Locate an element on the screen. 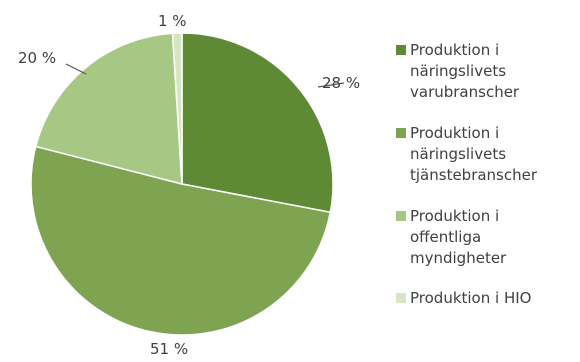 This screenshot has width=580, height=362. legend-label-myndigheter: Produktion i offentliga myndigheter is located at coordinates (458, 237).